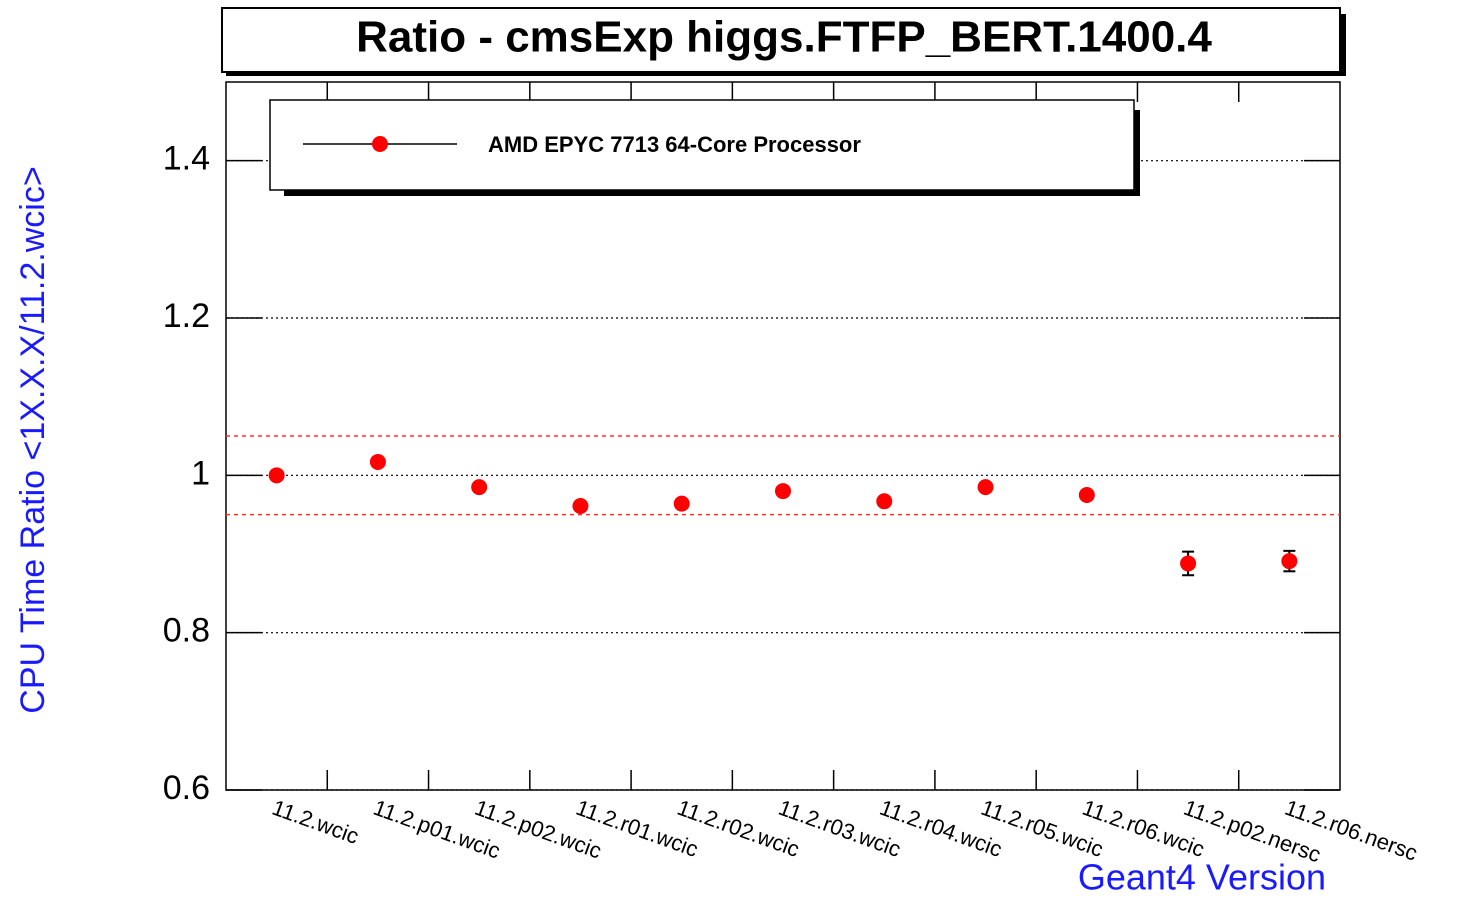  What do you see at coordinates (33, 439) in the screenshot?
I see `y-axis-title: CPU Time Ratio <1X.X.X/11.2.wcic>` at bounding box center [33, 439].